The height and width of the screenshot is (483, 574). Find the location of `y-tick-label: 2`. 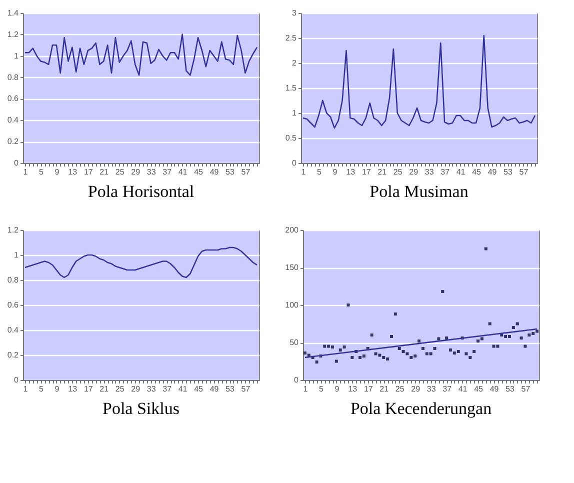

y-tick-label: 2 is located at coordinates (295, 63).